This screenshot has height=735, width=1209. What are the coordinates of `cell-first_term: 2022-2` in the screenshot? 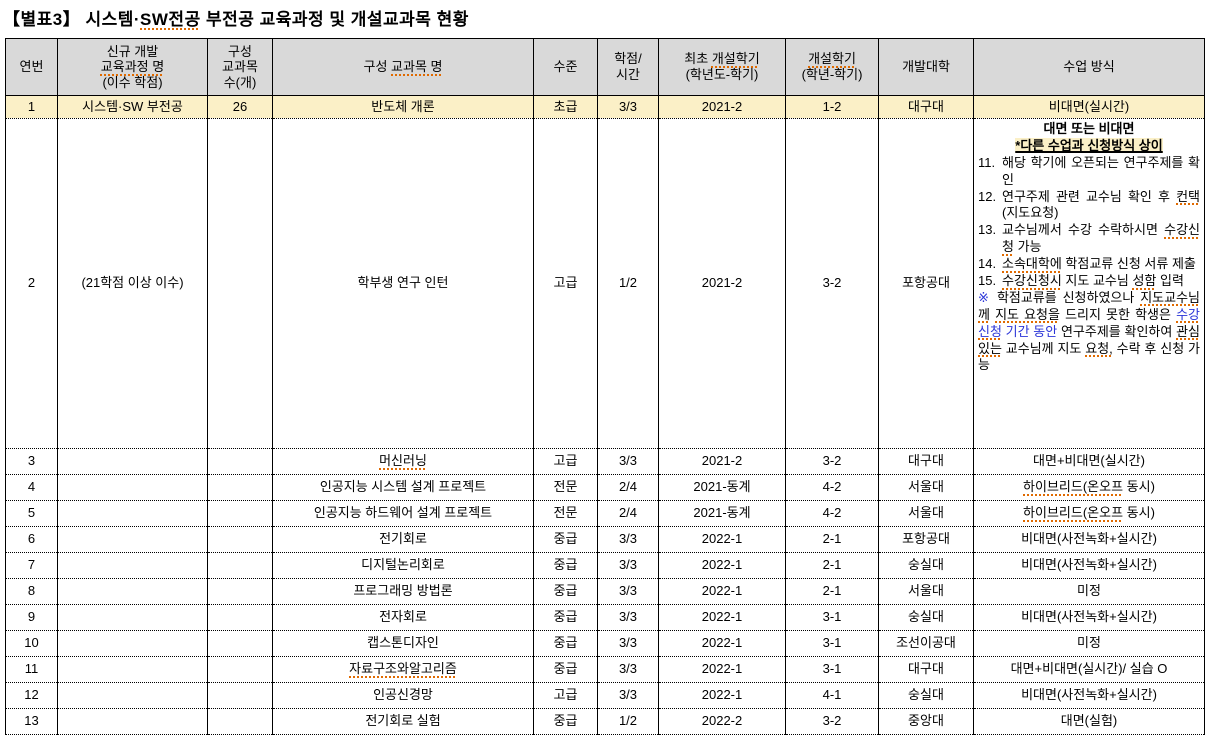 It's located at (722, 721).